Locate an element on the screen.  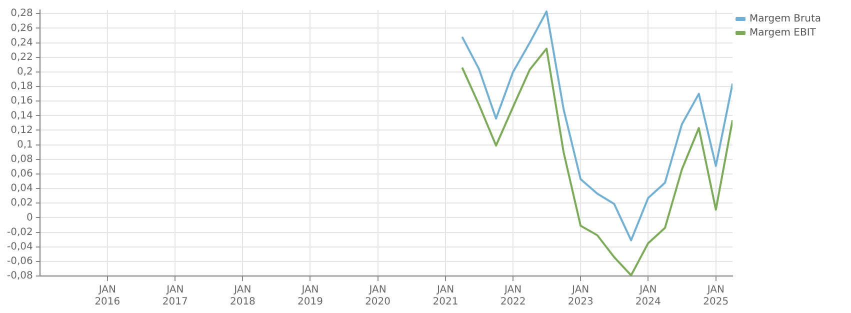
legend-label: Margem EBIT is located at coordinates (783, 33).